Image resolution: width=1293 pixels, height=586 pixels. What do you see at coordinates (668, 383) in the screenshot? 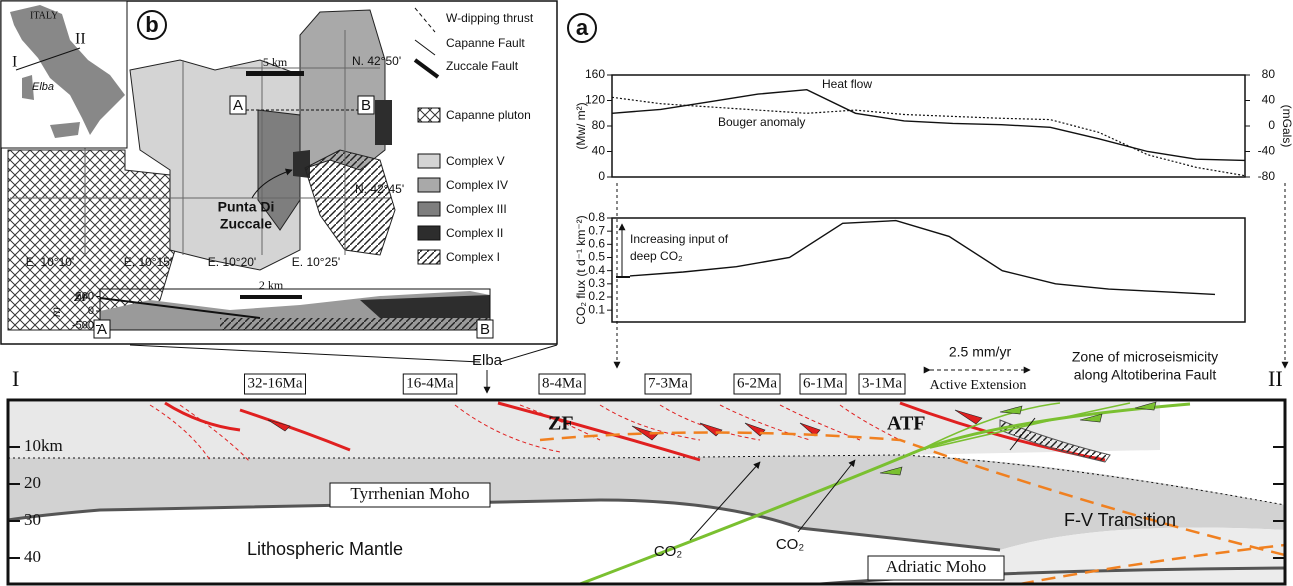
I see `age-label: 7-3Ma` at bounding box center [668, 383].